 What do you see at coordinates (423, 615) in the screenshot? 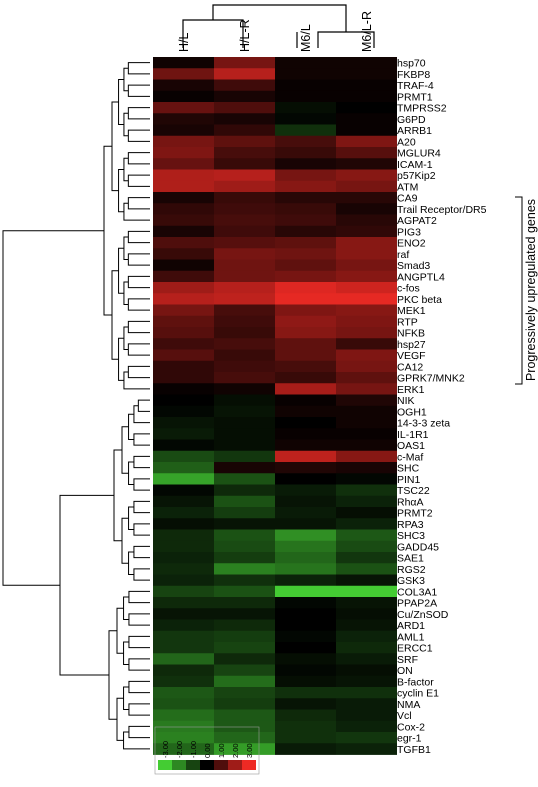
I see `row-label: Cu/ZnSOD` at bounding box center [423, 615].